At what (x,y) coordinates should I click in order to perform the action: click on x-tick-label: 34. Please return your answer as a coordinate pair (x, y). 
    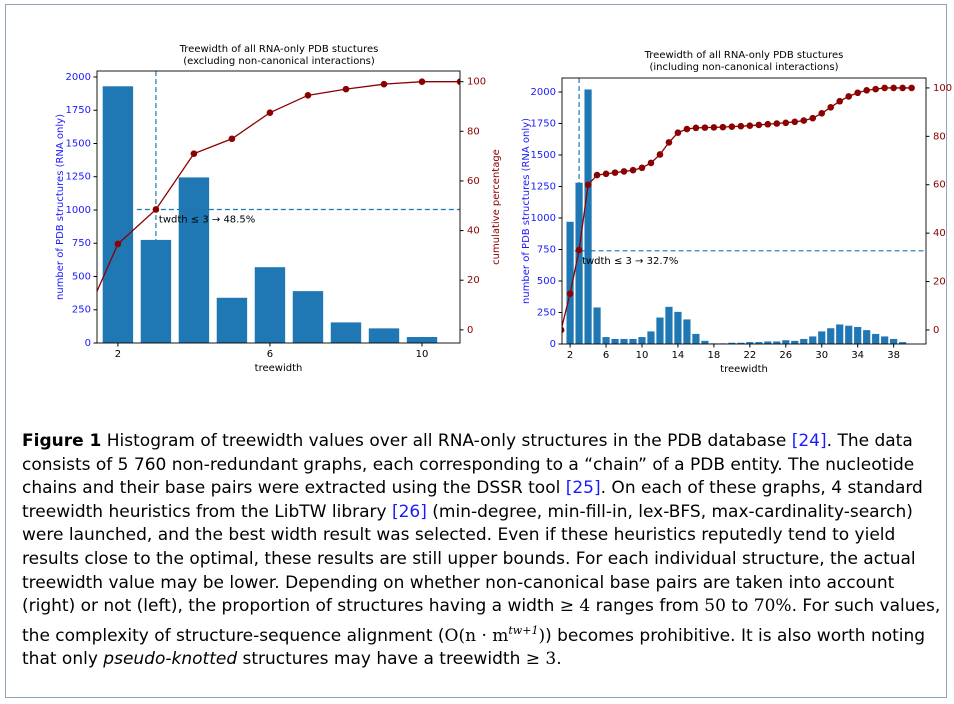
    Looking at the image, I should click on (857, 355).